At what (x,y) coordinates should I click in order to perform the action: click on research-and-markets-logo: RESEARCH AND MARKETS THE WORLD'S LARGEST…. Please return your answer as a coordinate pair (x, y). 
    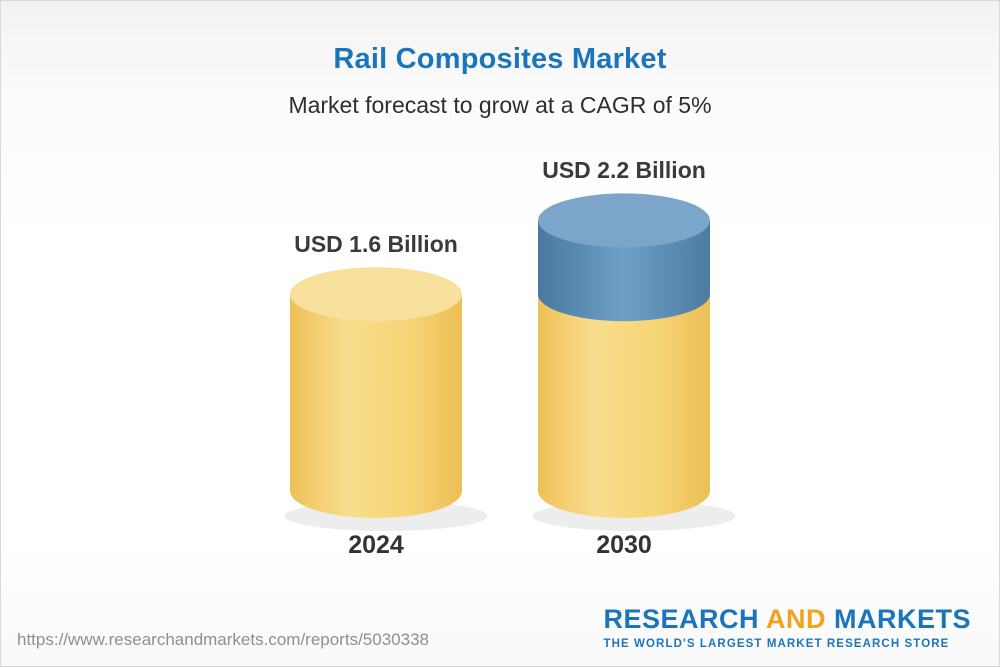
    Looking at the image, I should click on (787, 627).